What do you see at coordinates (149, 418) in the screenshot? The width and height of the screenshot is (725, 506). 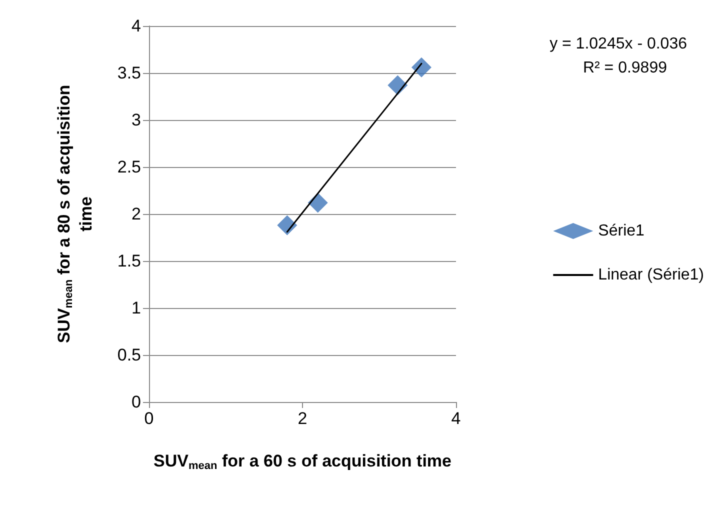 I see `x-tick-label: 0` at bounding box center [149, 418].